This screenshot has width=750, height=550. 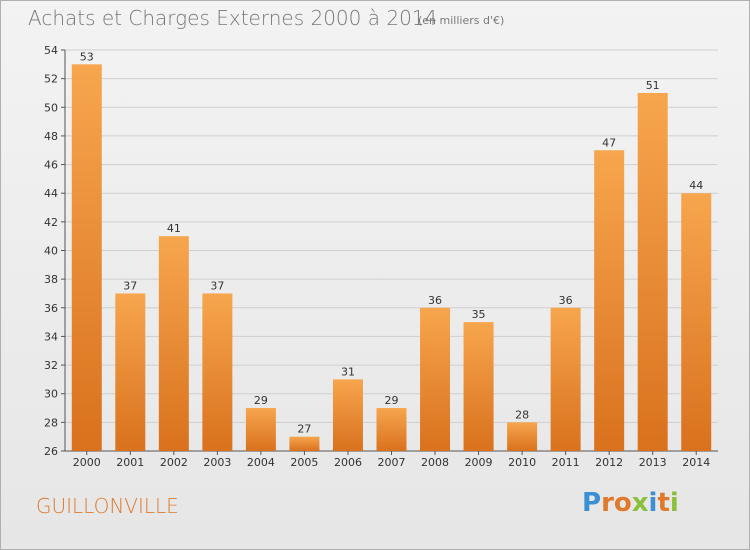 I want to click on x-tick-label: 2010, so click(x=522, y=462).